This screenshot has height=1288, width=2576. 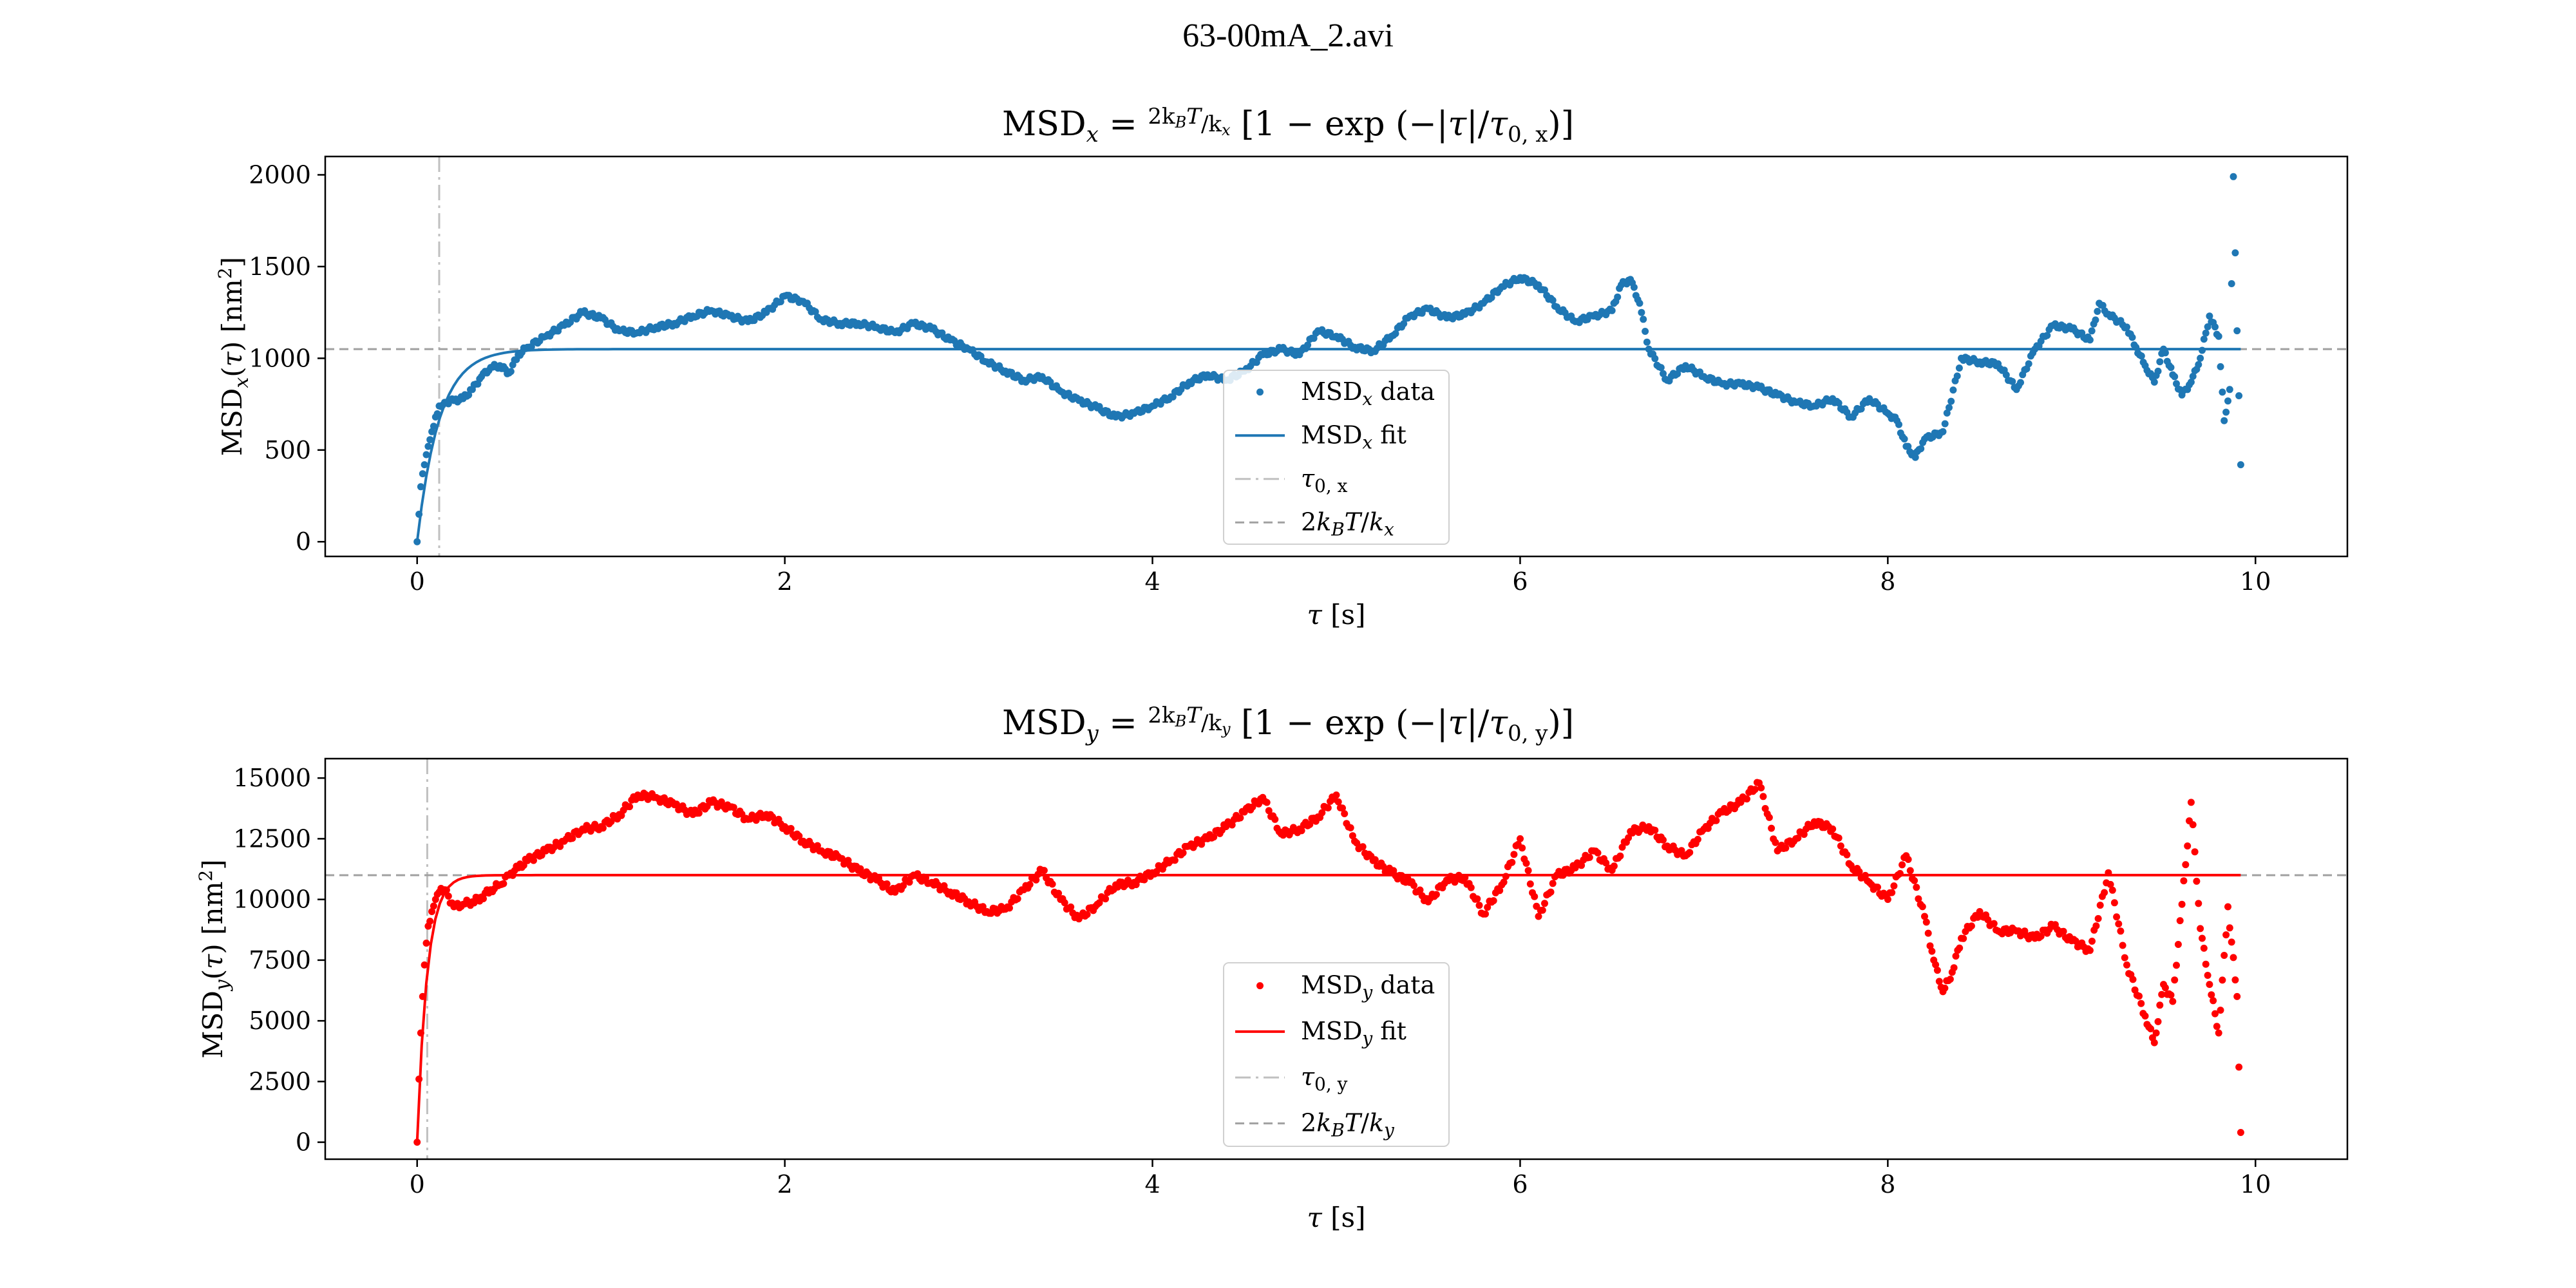 What do you see at coordinates (1337, 1218) in the screenshot?
I see `x-axis-label: τ [s]` at bounding box center [1337, 1218].